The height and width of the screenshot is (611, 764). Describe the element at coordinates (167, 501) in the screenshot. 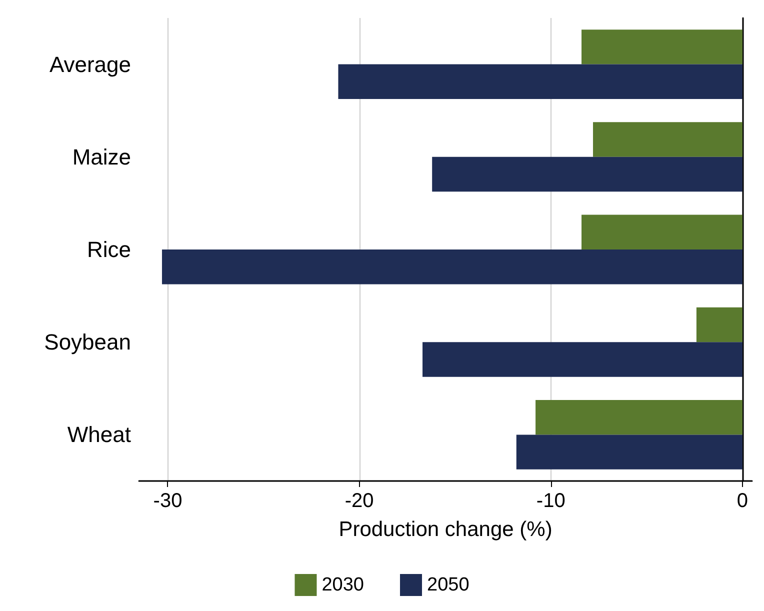

I see `x-tick-label: -30` at that location.